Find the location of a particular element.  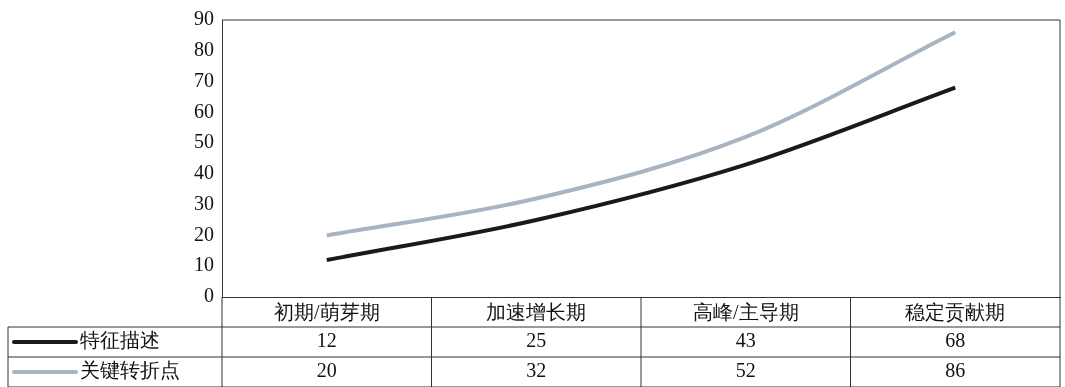

x-tick-label: 加速增长期 is located at coordinates (536, 312).